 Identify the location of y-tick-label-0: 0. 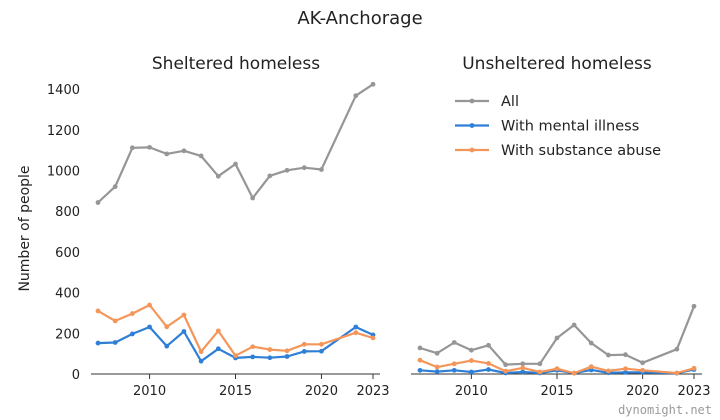
(76, 375).